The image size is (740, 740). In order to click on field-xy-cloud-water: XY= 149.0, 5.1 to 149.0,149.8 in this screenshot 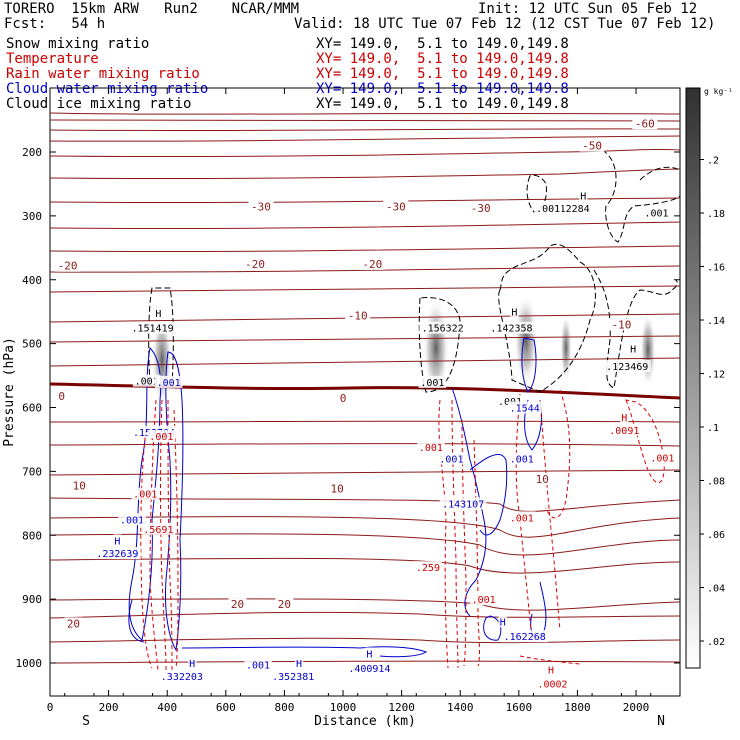, I will do `click(442, 89)`.